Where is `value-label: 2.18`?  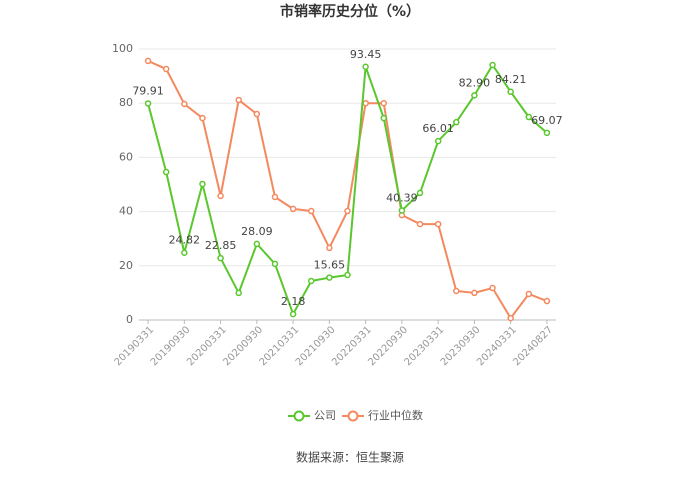 value-label: 2.18 is located at coordinates (293, 301).